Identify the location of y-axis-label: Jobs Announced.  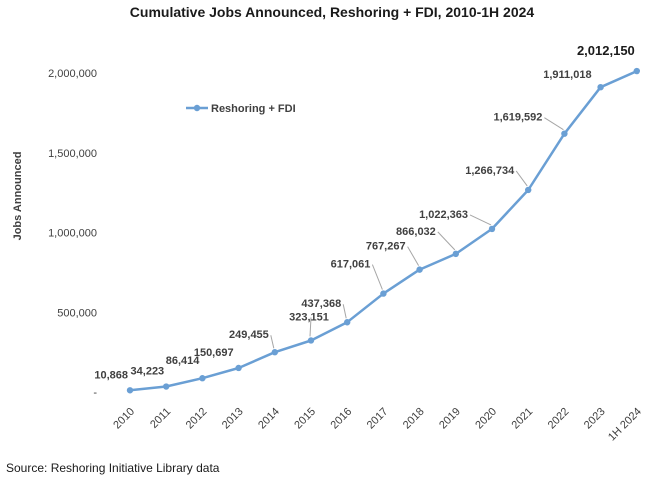
(18, 196).